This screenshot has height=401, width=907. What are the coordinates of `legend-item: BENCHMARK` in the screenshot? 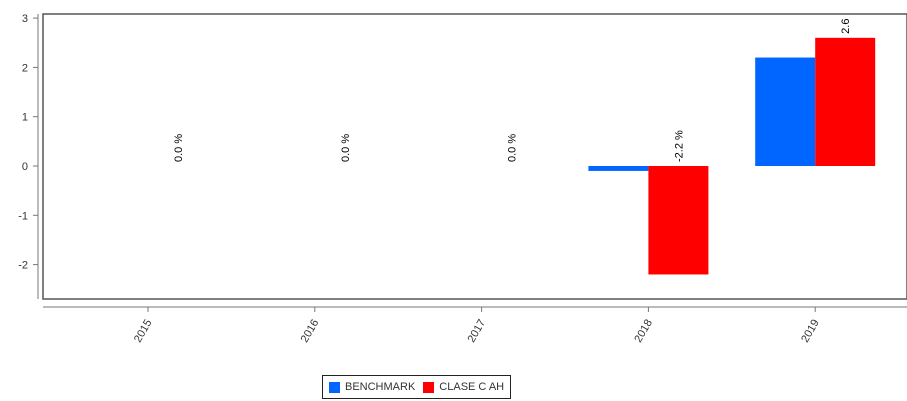 It's located at (372, 387).